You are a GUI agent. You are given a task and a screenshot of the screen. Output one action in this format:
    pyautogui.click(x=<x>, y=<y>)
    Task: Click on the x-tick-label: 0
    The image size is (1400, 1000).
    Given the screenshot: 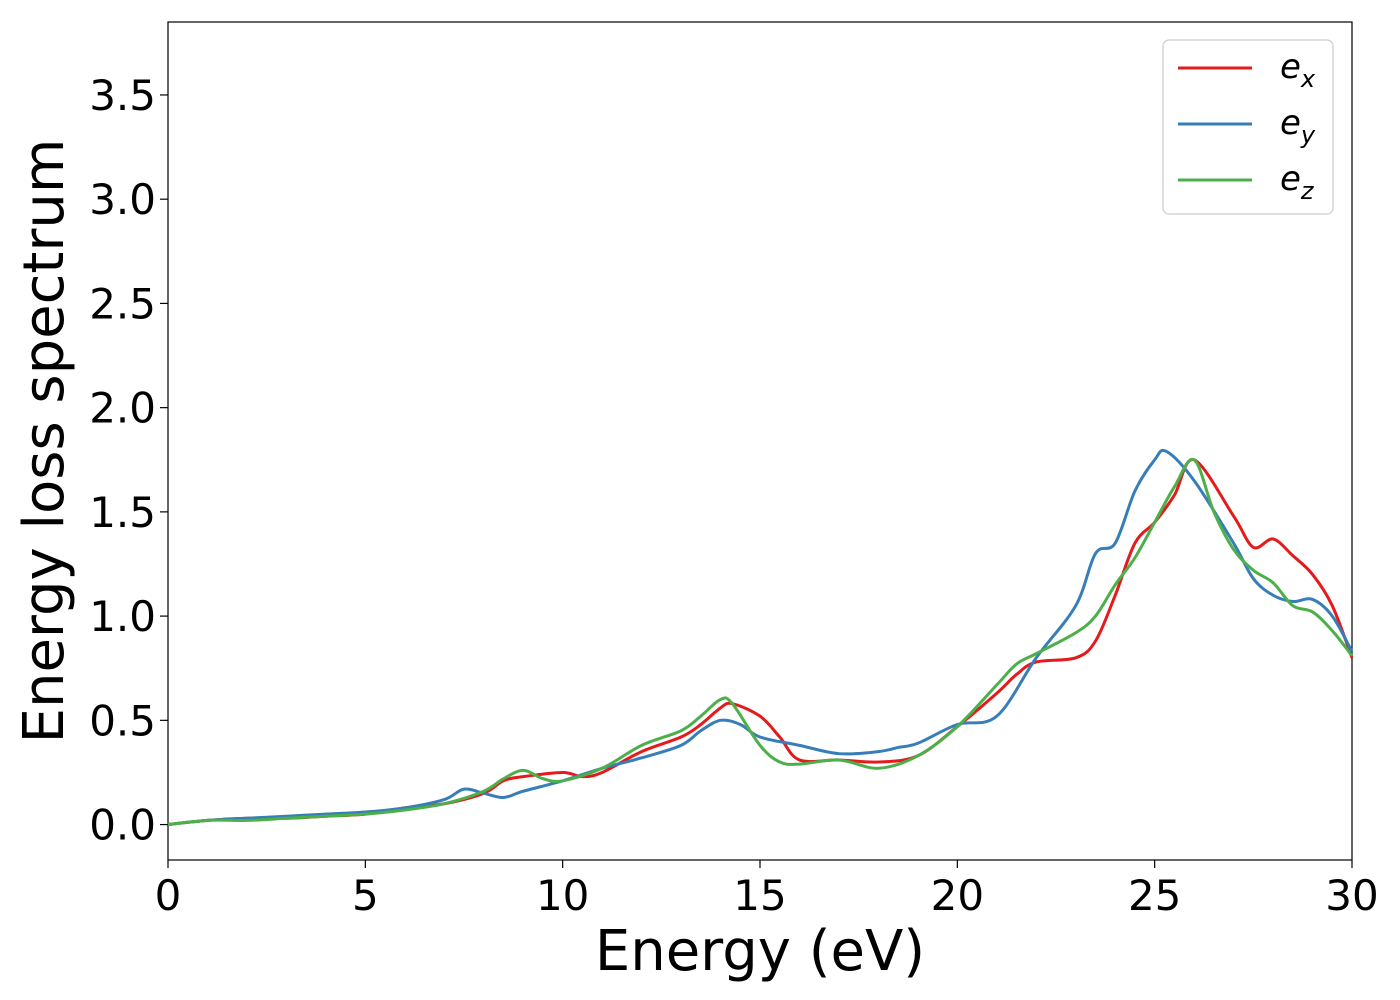 What is the action you would take?
    pyautogui.click(x=168, y=895)
    